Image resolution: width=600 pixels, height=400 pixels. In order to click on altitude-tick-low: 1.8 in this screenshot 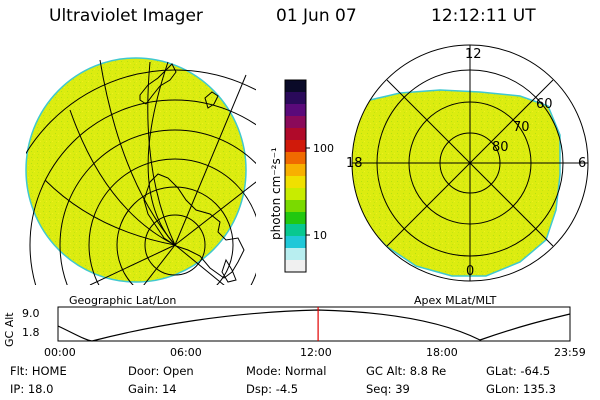, I will do `click(31, 332)`.